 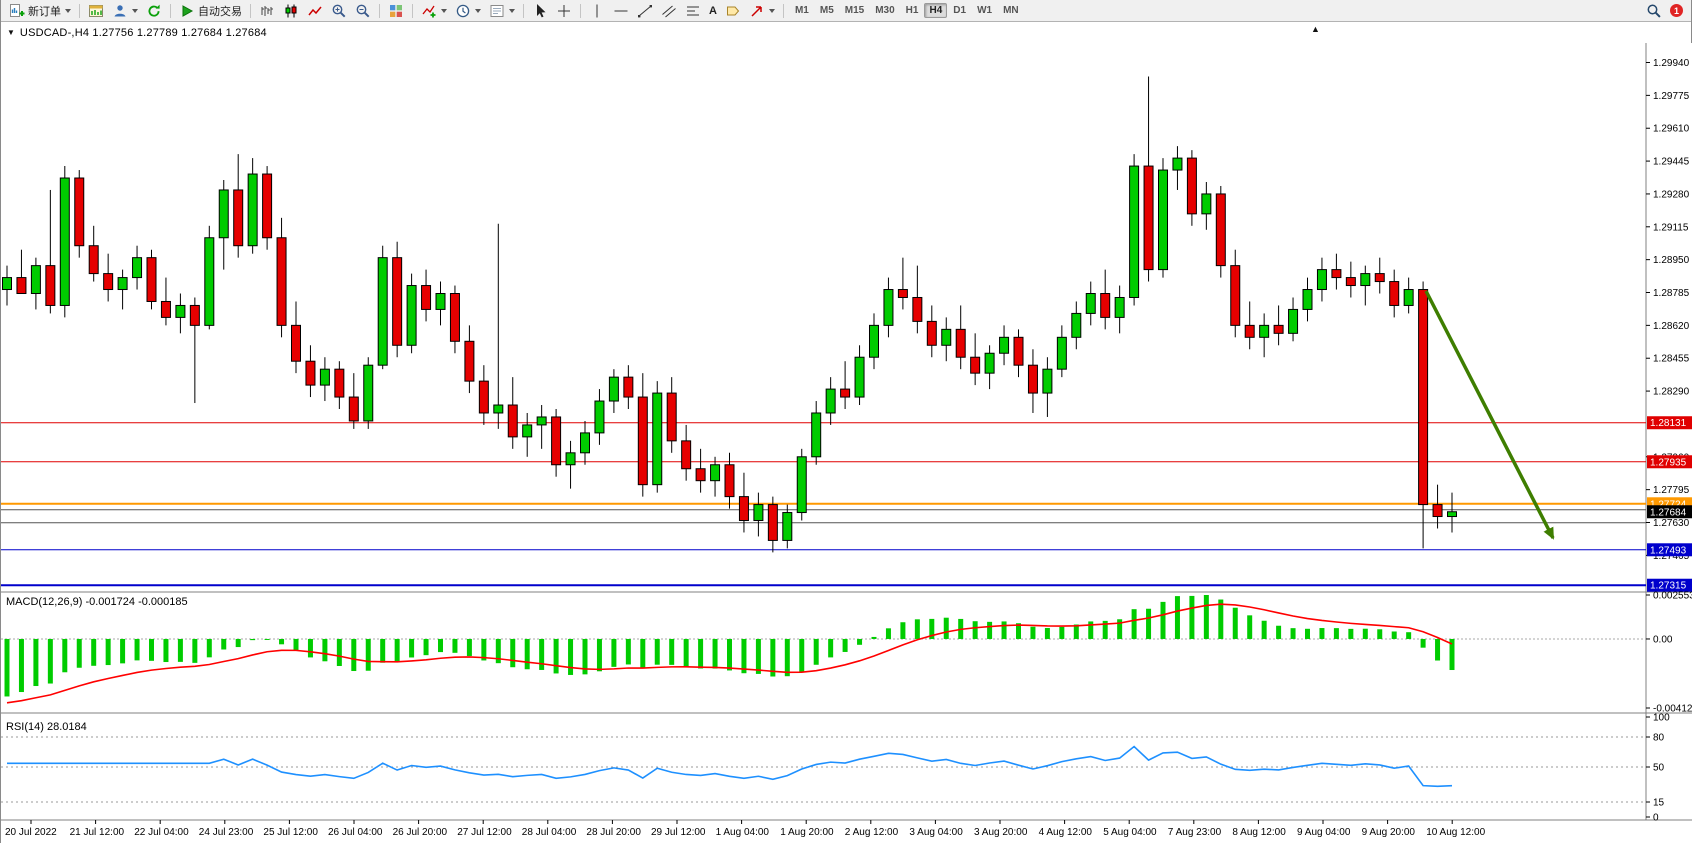 I want to click on timeframe-button-m30: M30, so click(x=885, y=10).